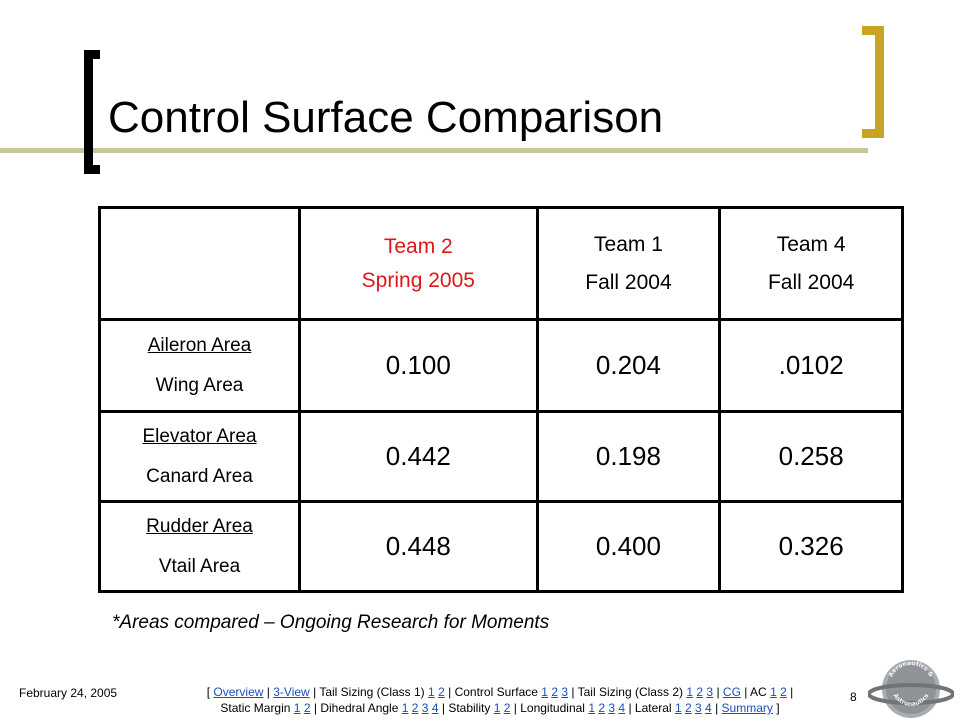 This screenshot has width=960, height=720. What do you see at coordinates (811, 365) in the screenshot?
I see `value-cell: .0102` at bounding box center [811, 365].